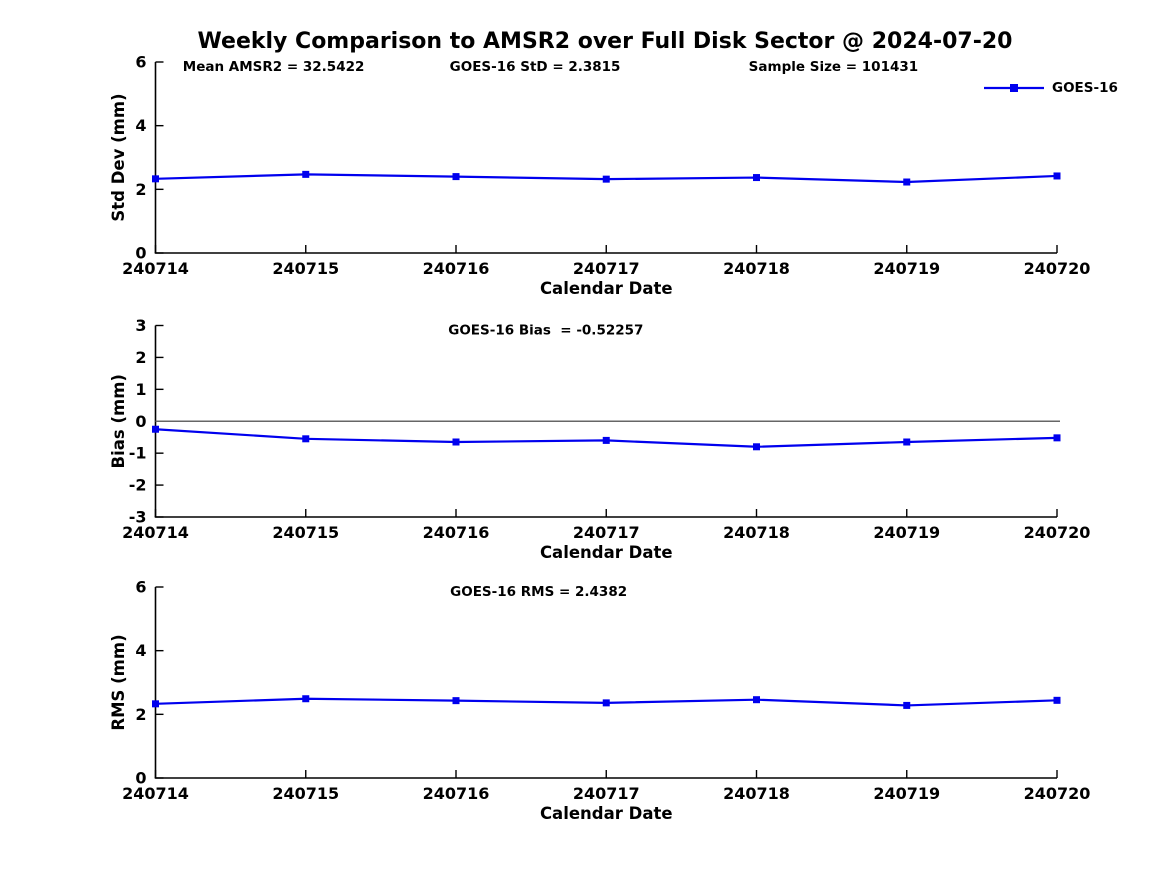 The width and height of the screenshot is (1167, 875). Describe the element at coordinates (118, 157) in the screenshot. I see `y-axis-label: Std Dev (mm)` at that location.